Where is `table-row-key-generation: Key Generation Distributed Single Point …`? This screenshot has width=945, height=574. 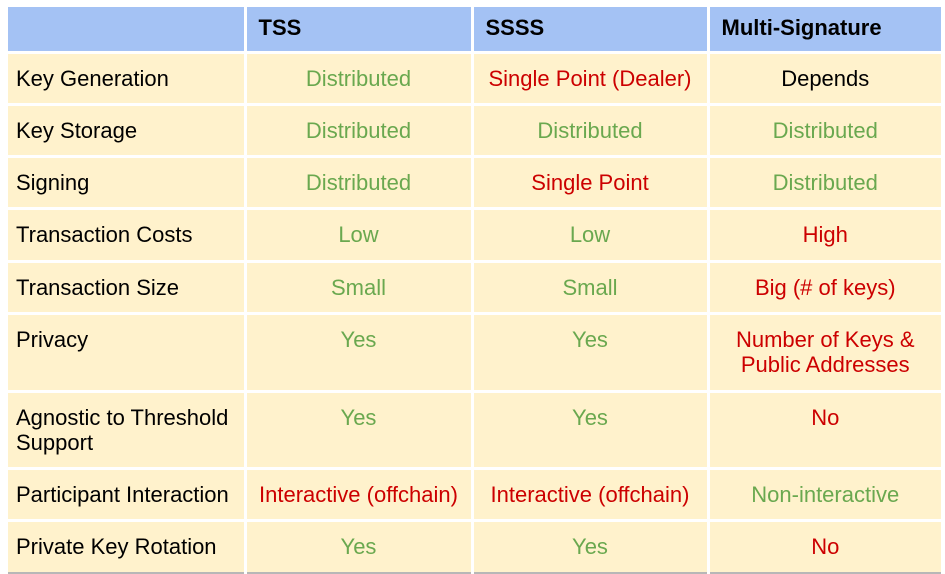 table-row-key-generation: Key Generation Distributed Single Point … is located at coordinates (474, 78).